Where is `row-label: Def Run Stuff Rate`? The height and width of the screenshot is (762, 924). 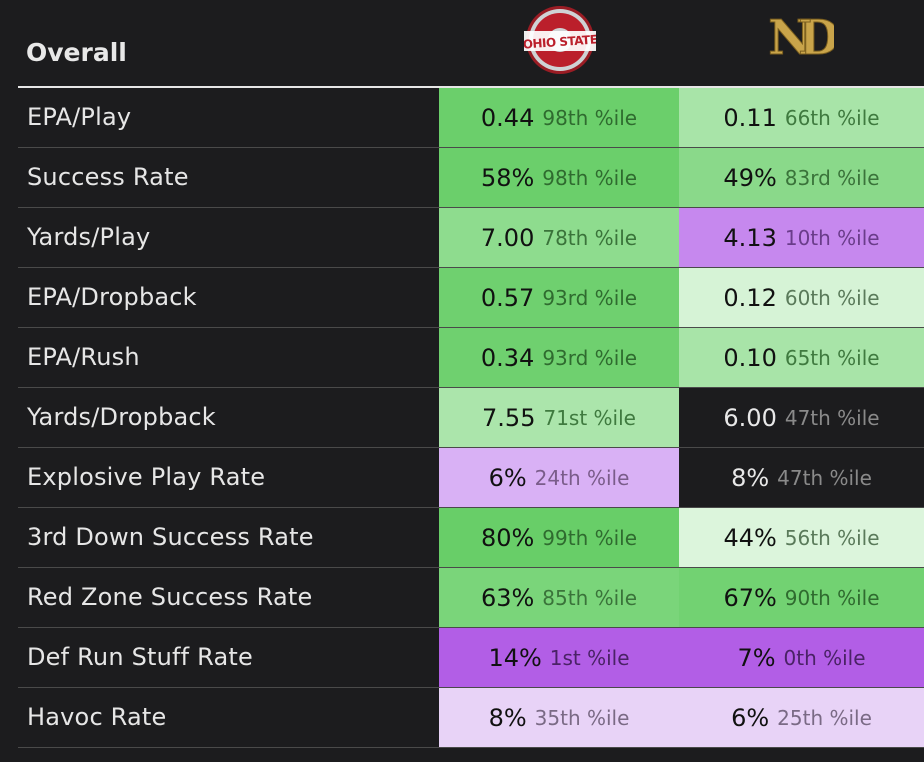 row-label: Def Run Stuff Rate is located at coordinates (140, 657).